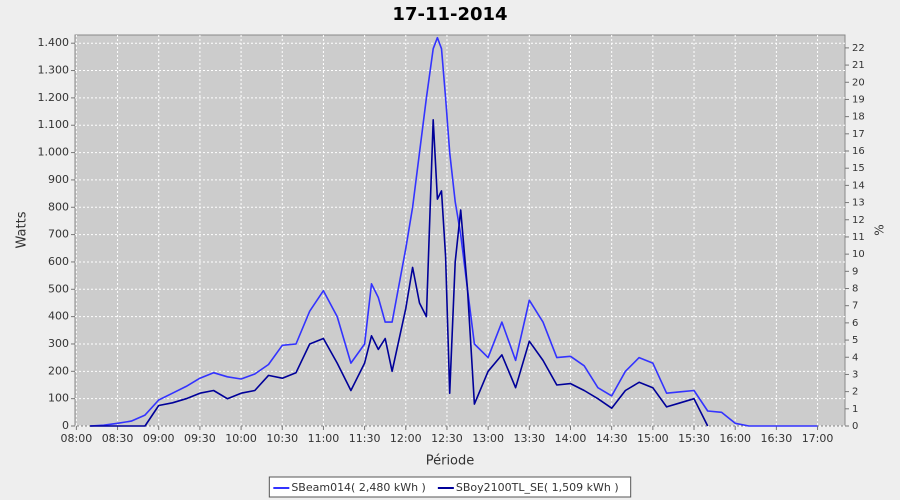  I want to click on y2-tick-label: 9, so click(855, 271).